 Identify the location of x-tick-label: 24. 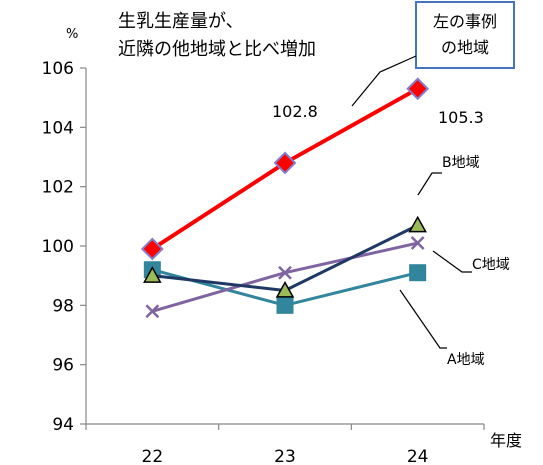
(418, 456).